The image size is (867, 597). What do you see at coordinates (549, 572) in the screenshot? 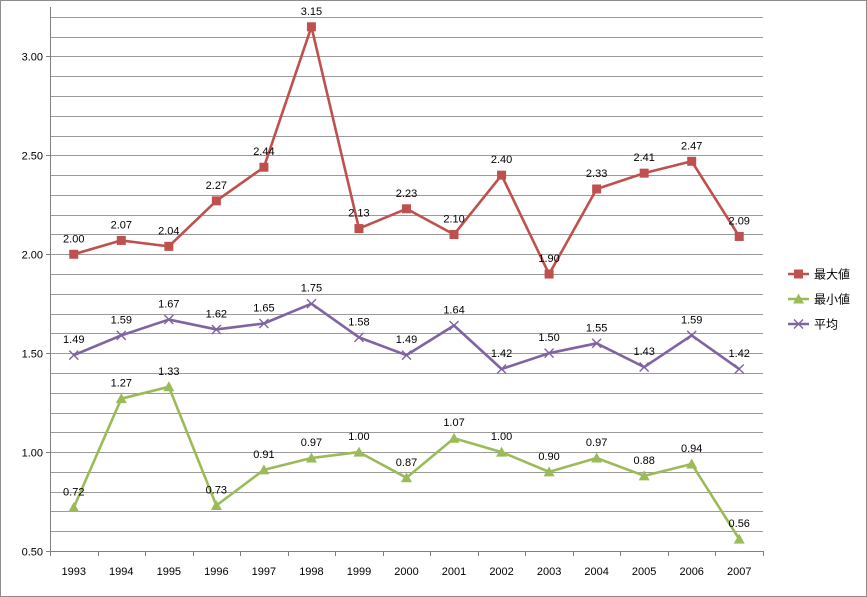
I see `x-tick-label: 2003` at bounding box center [549, 572].